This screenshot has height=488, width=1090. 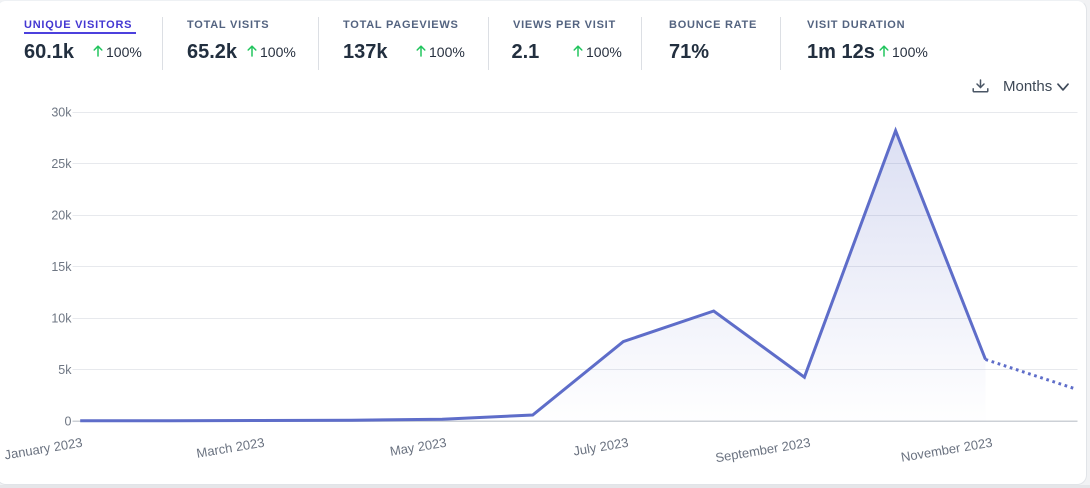 What do you see at coordinates (230, 448) in the screenshot?
I see `svg-text: March 2023` at bounding box center [230, 448].